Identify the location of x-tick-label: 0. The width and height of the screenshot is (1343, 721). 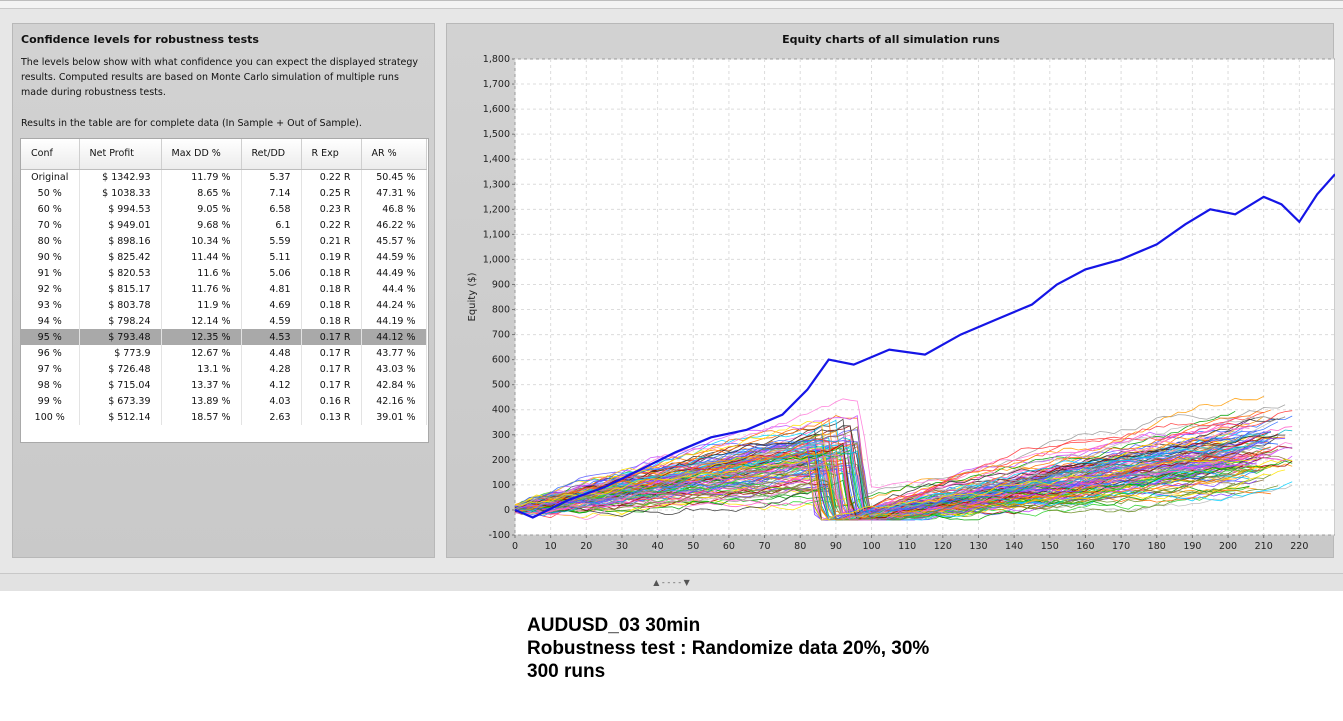
(515, 546).